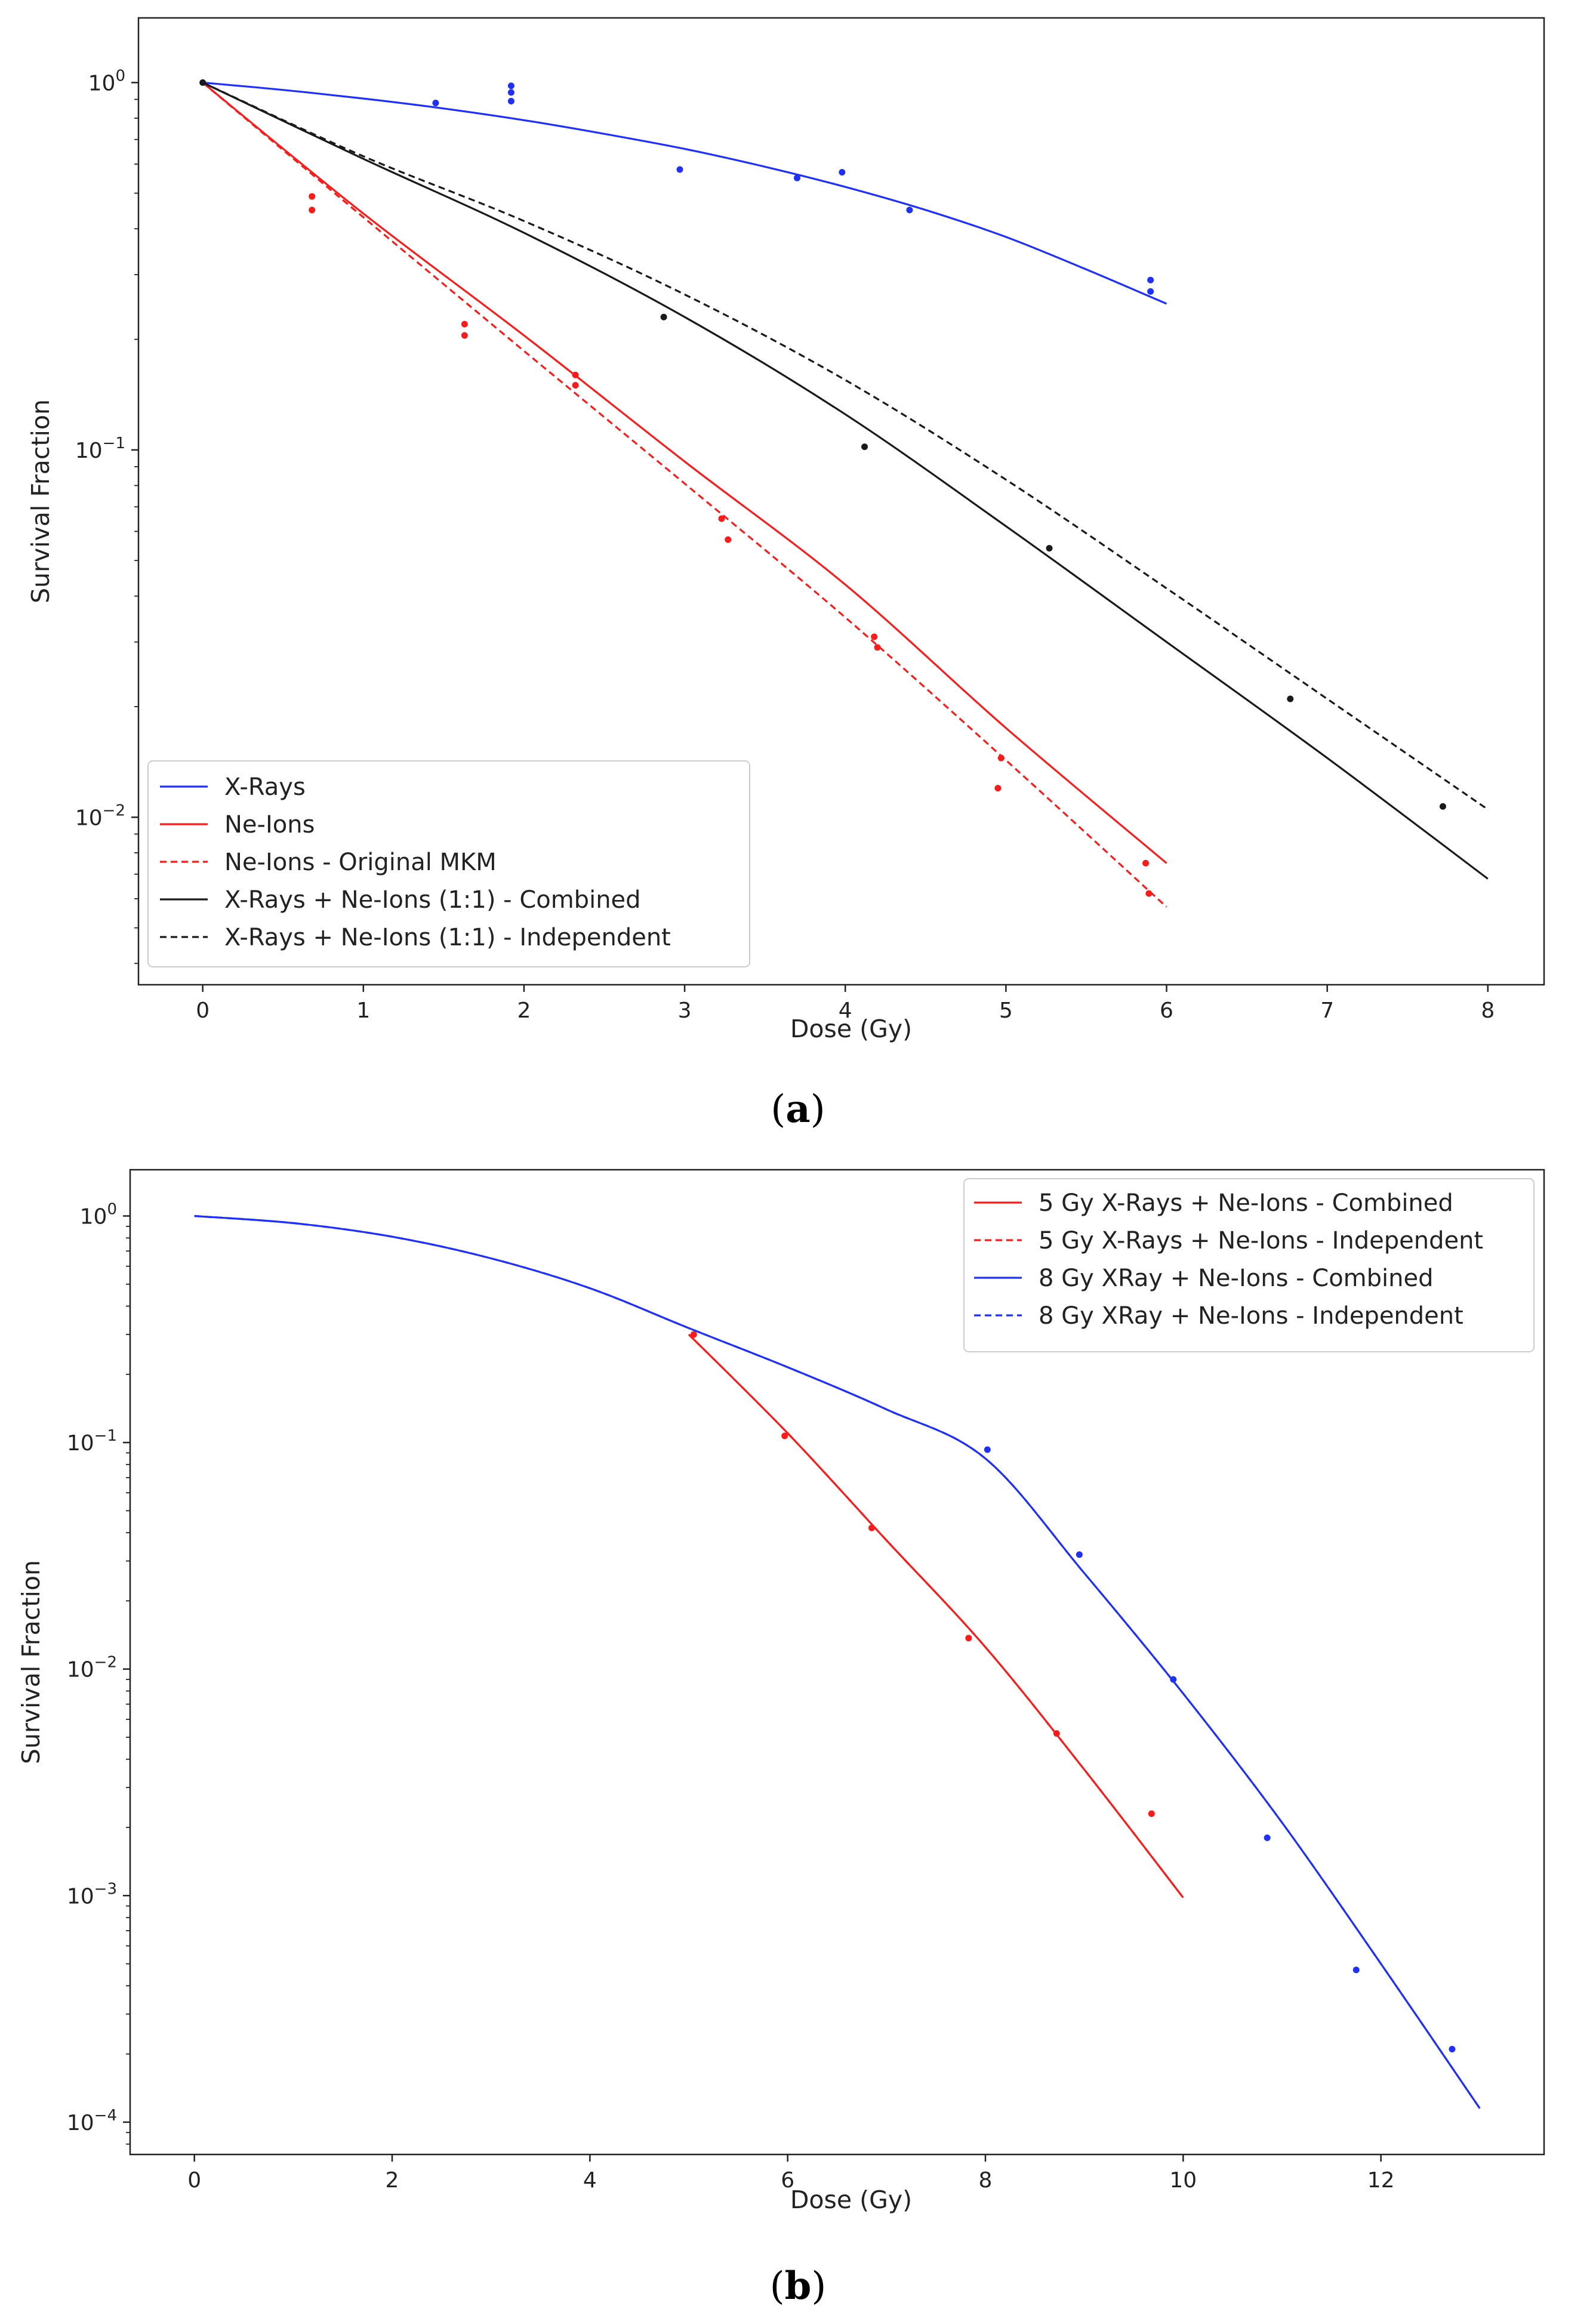 This screenshot has height=2318, width=1596. What do you see at coordinates (265, 787) in the screenshot?
I see `panel-a-legend-label: X-Rays` at bounding box center [265, 787].